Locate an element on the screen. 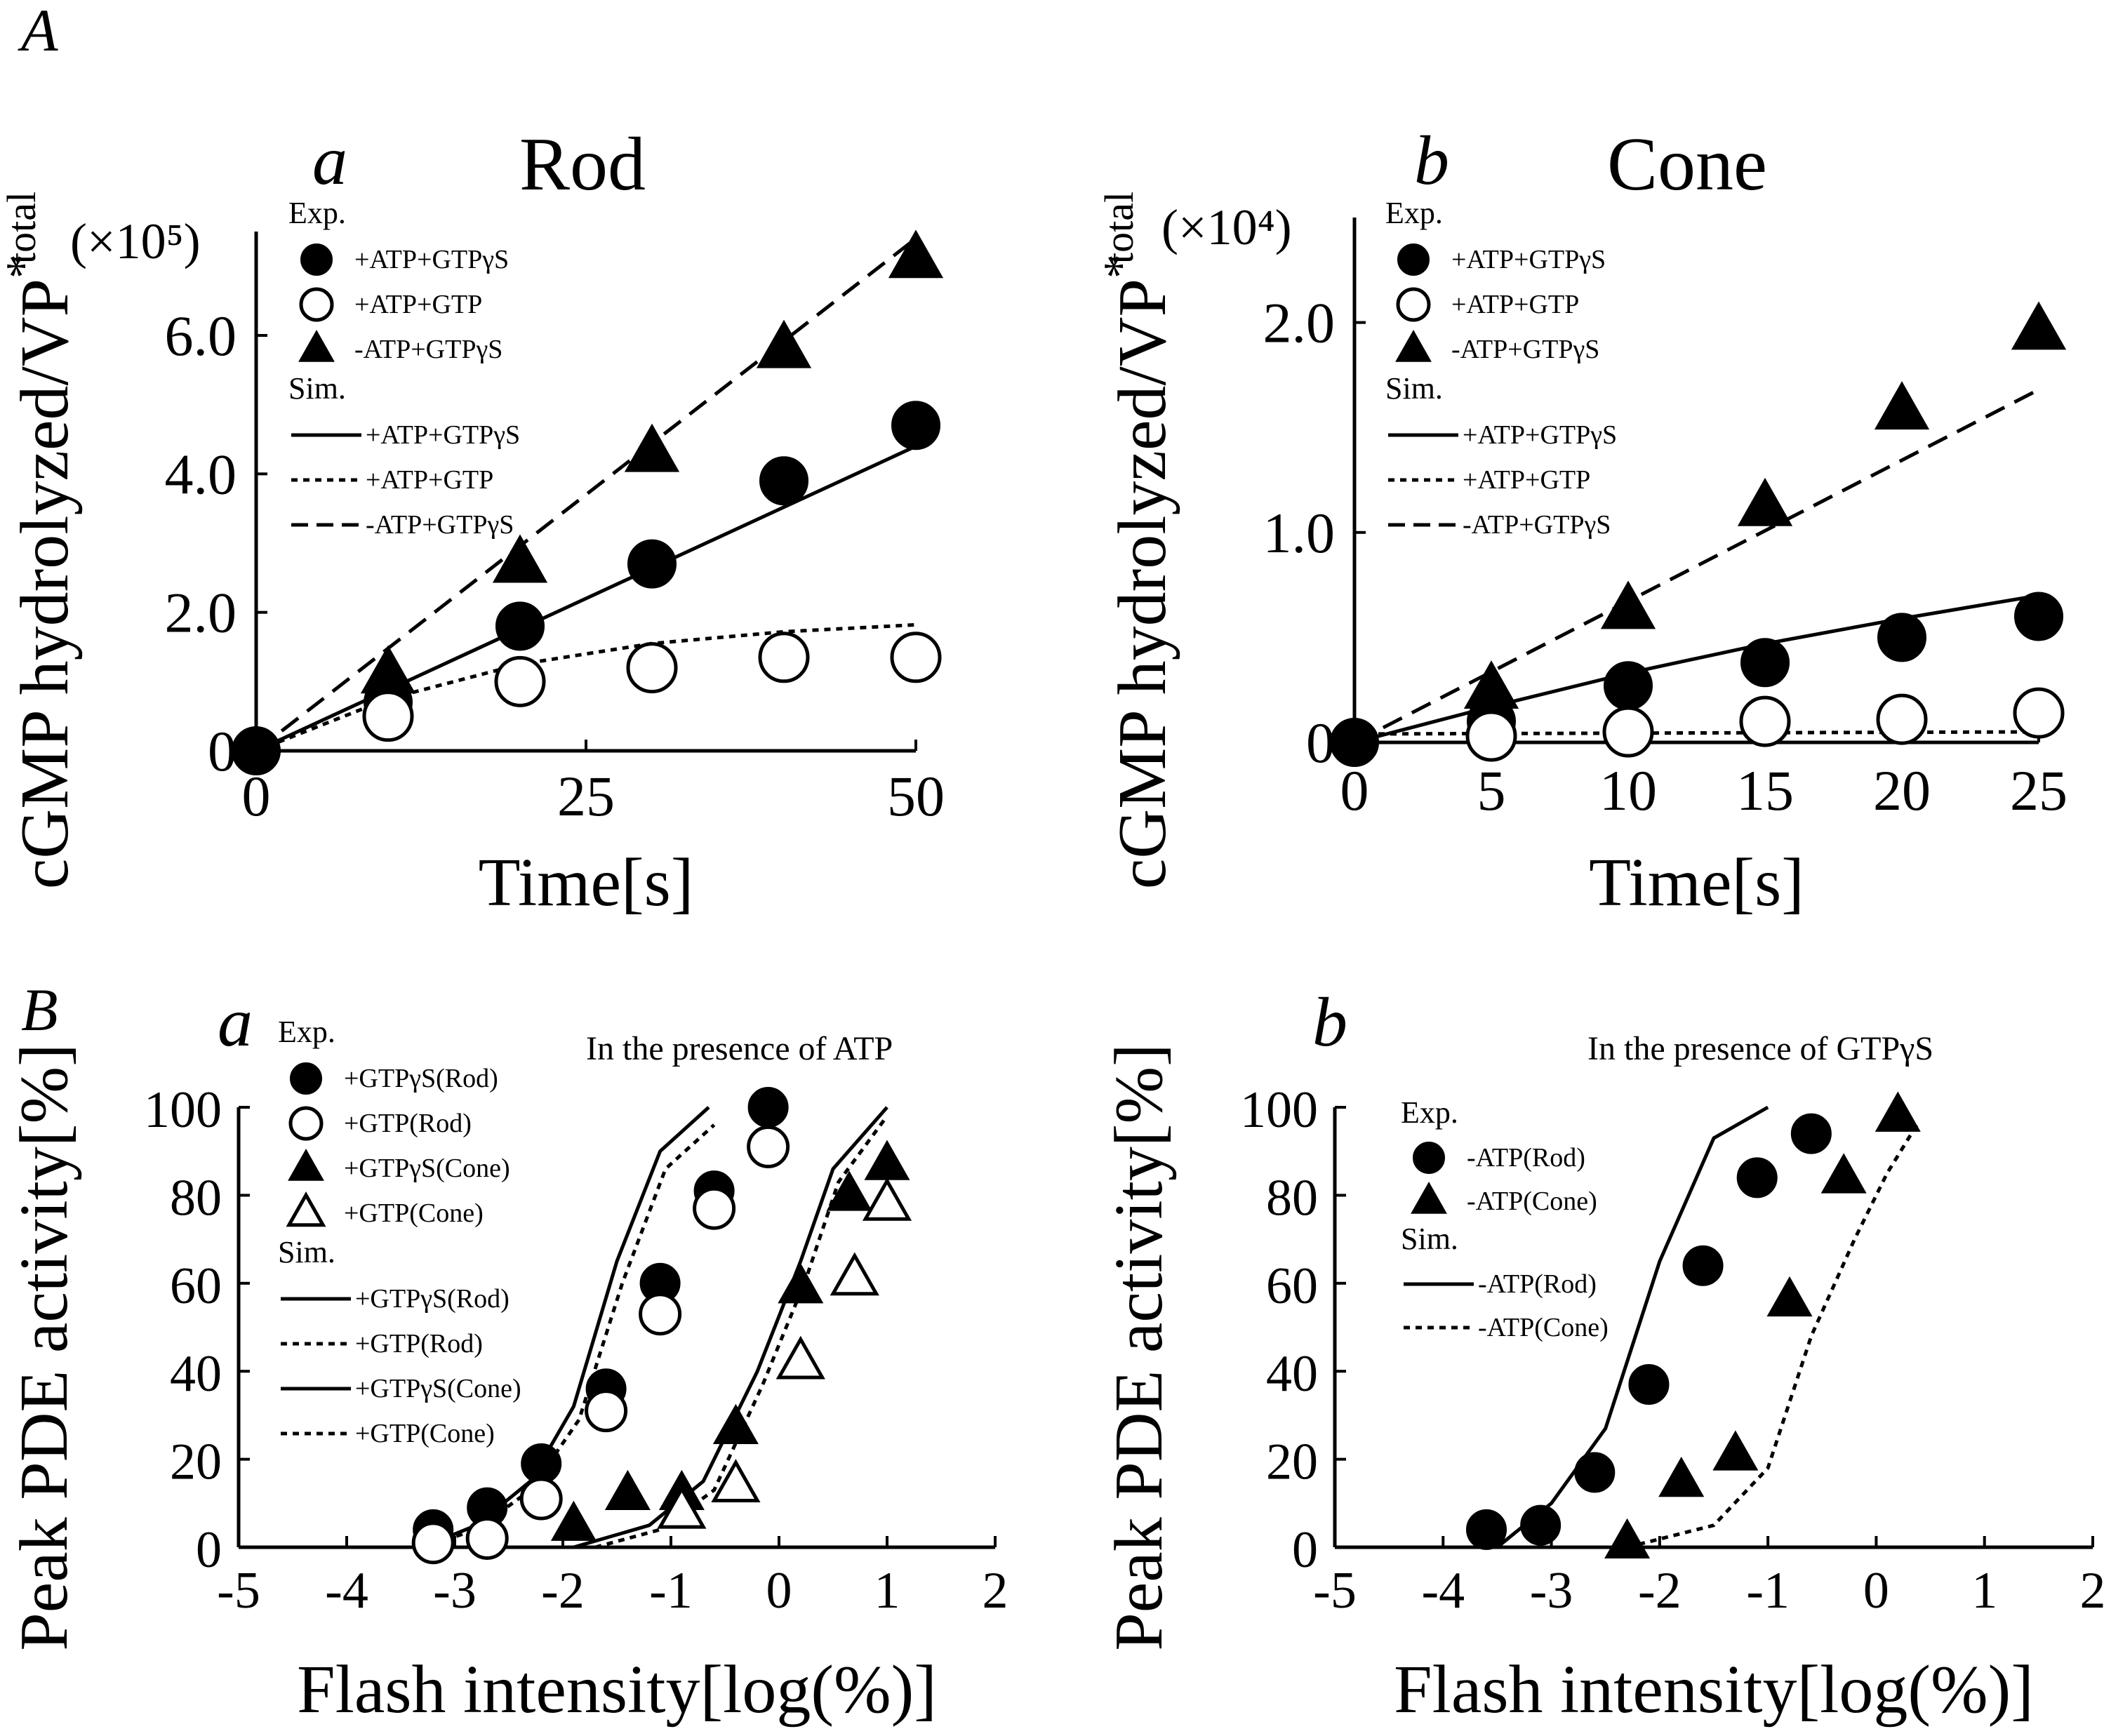  y-tick-label: 40 is located at coordinates (196, 1374).